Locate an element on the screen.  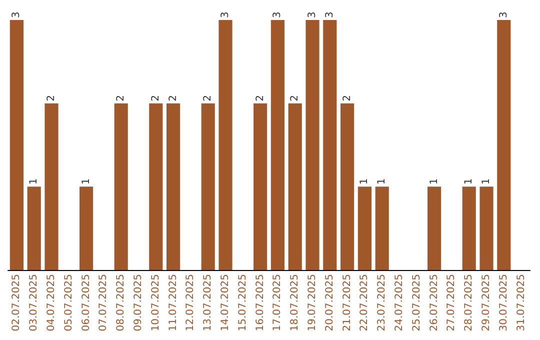
x-tick-label: 14.07.2025 is located at coordinates (225, 303).